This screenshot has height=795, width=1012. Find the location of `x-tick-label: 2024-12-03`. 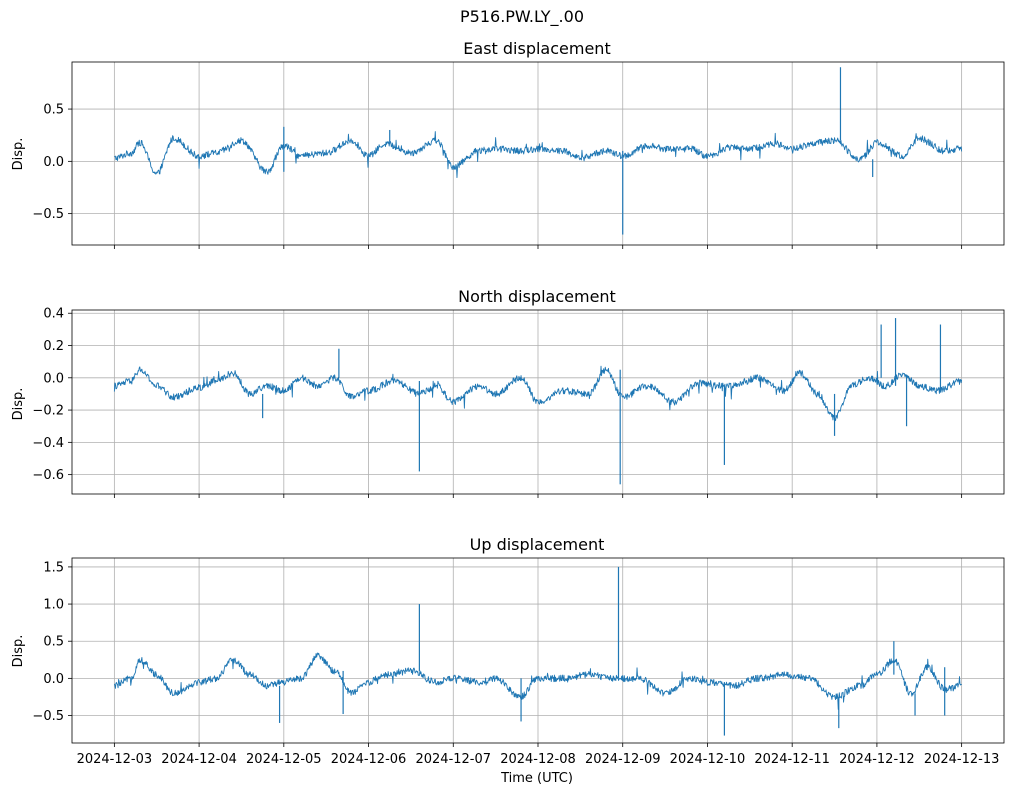

x-tick-label: 2024-12-03 is located at coordinates (115, 759).